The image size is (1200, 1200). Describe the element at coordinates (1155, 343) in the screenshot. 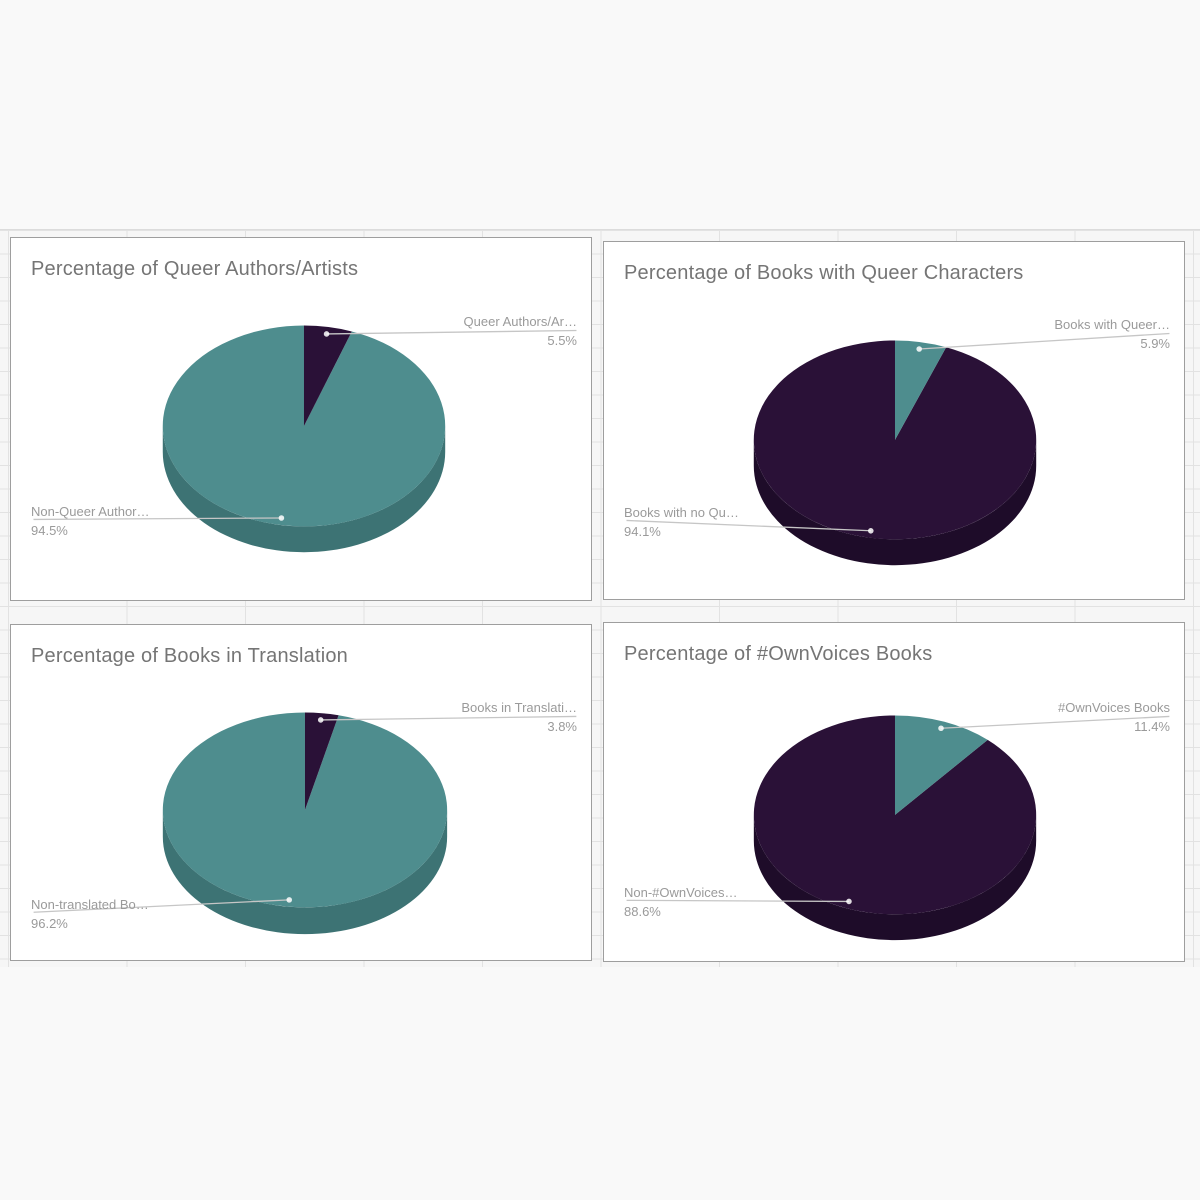

I see `slice-percent: 5.9%` at that location.